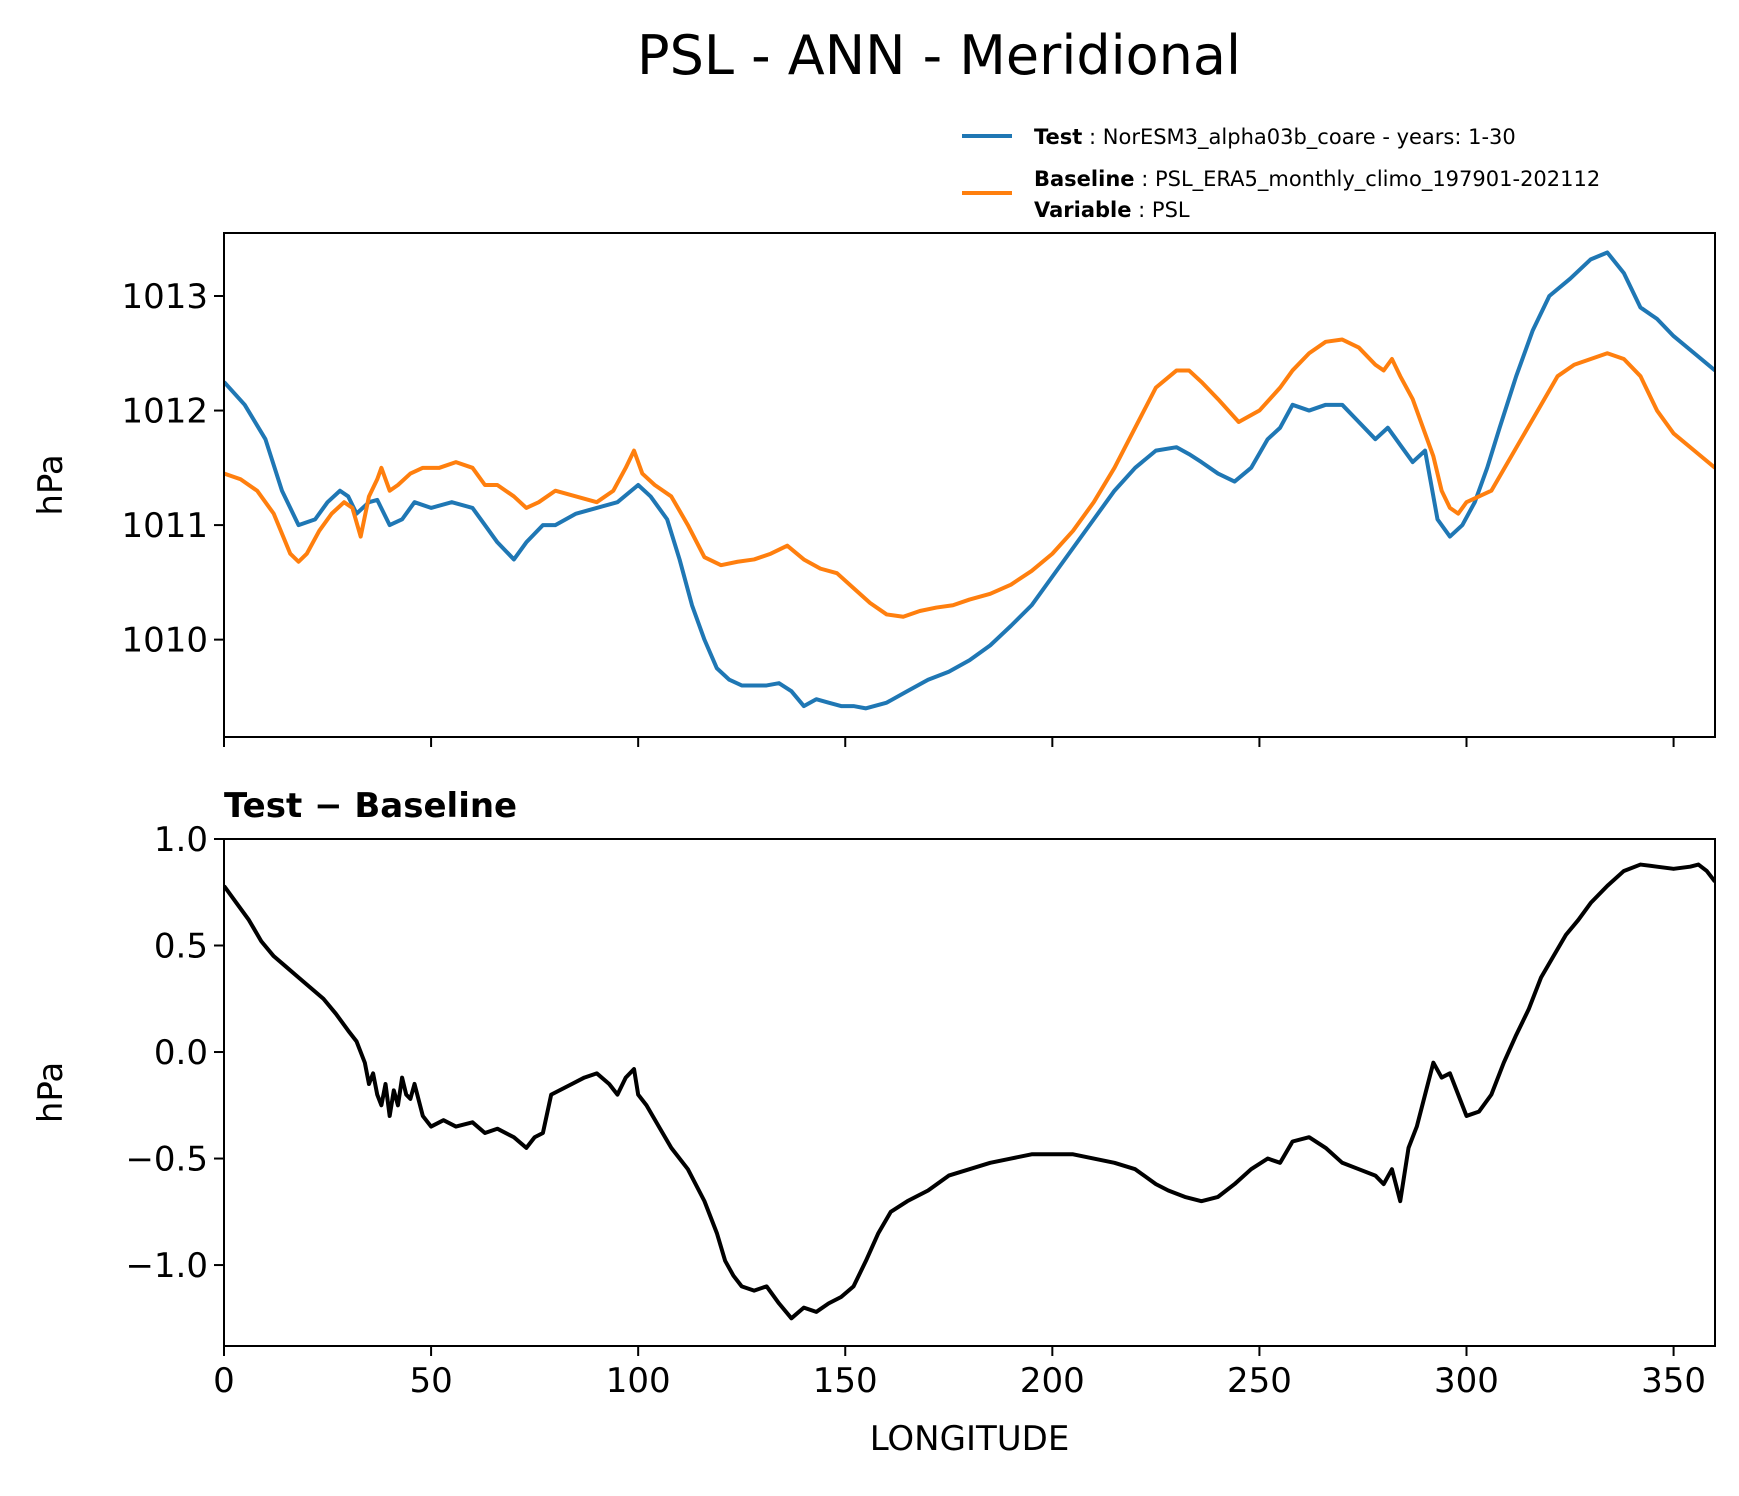 This screenshot has height=1496, width=1739. I want to click on legend-test-key: Test, so click(1058, 137).